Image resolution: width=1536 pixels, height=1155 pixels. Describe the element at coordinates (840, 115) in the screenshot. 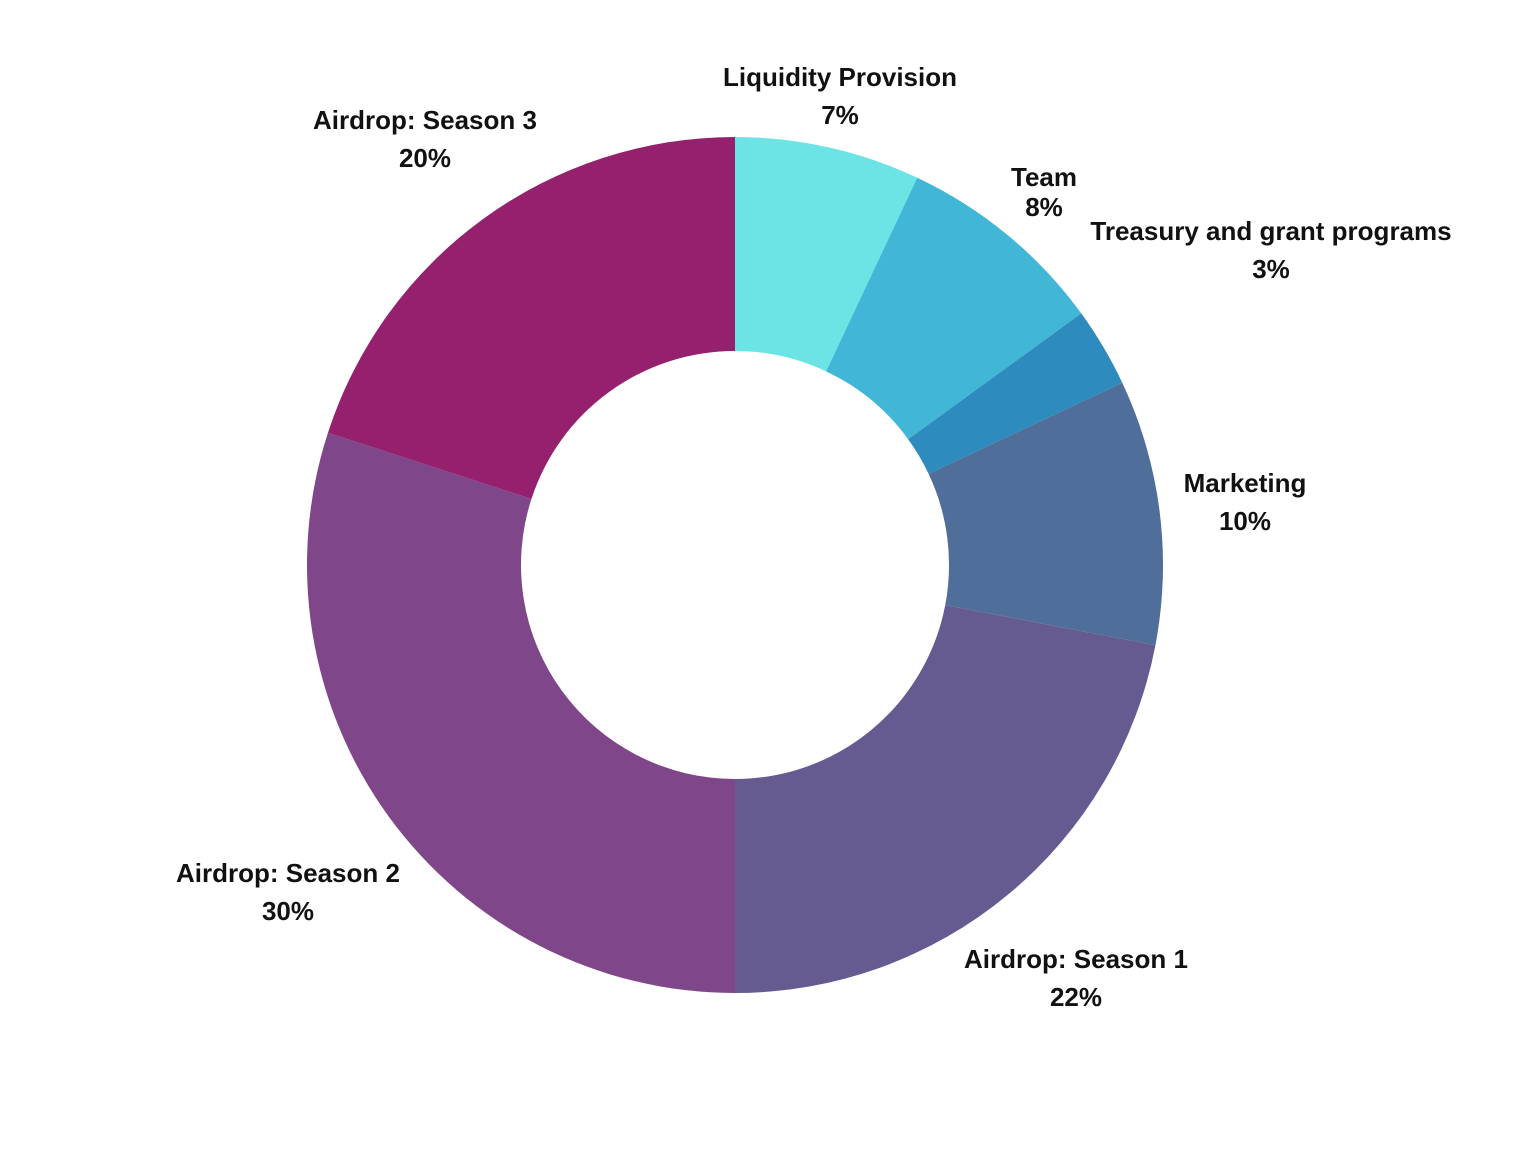

I see `slice-value-liquidity-provision: 7%` at that location.